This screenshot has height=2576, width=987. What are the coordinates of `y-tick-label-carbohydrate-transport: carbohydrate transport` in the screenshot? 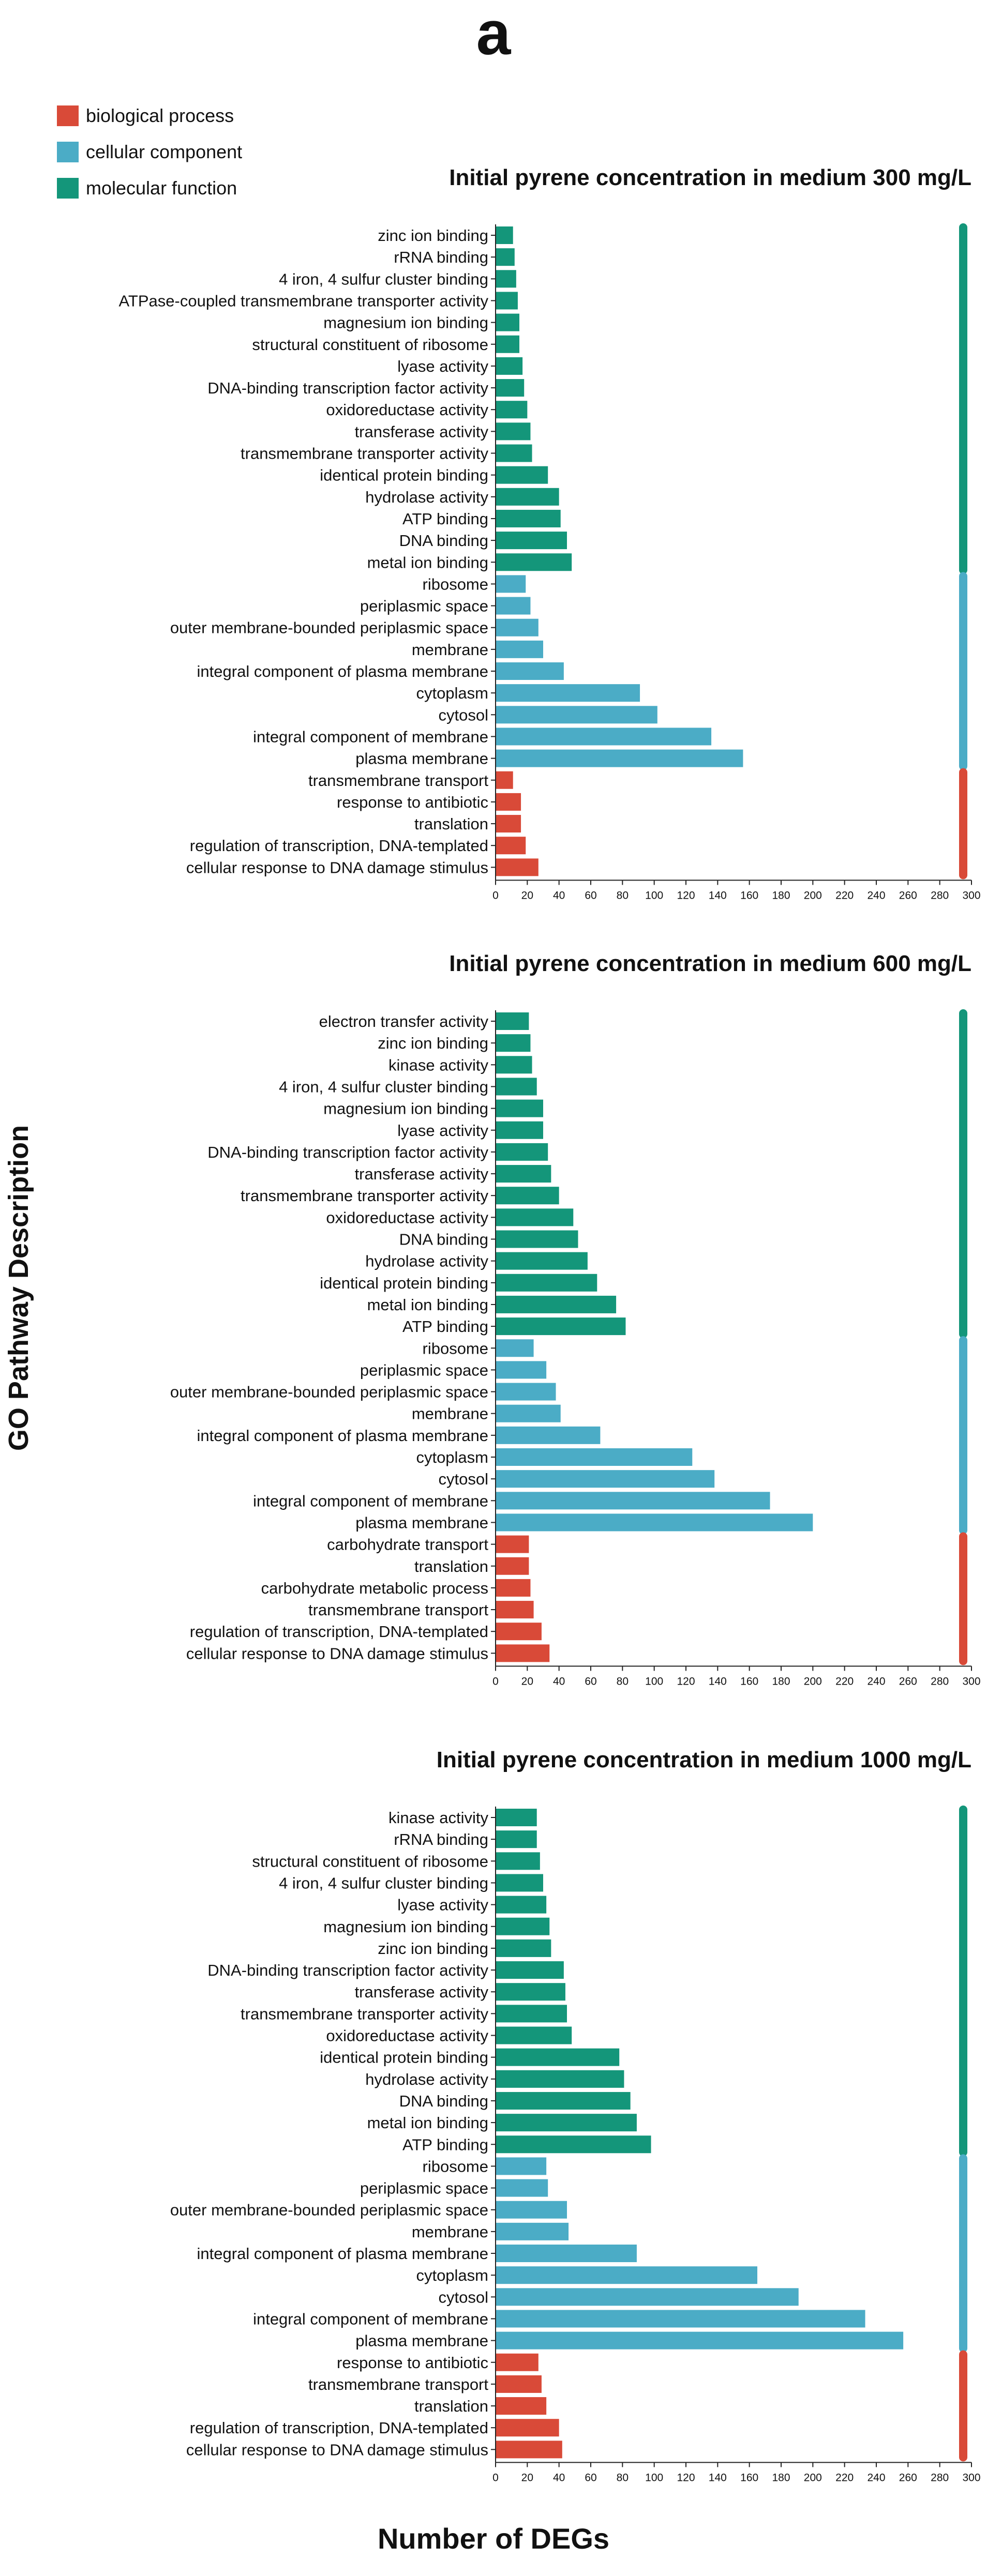 It's located at (408, 1545).